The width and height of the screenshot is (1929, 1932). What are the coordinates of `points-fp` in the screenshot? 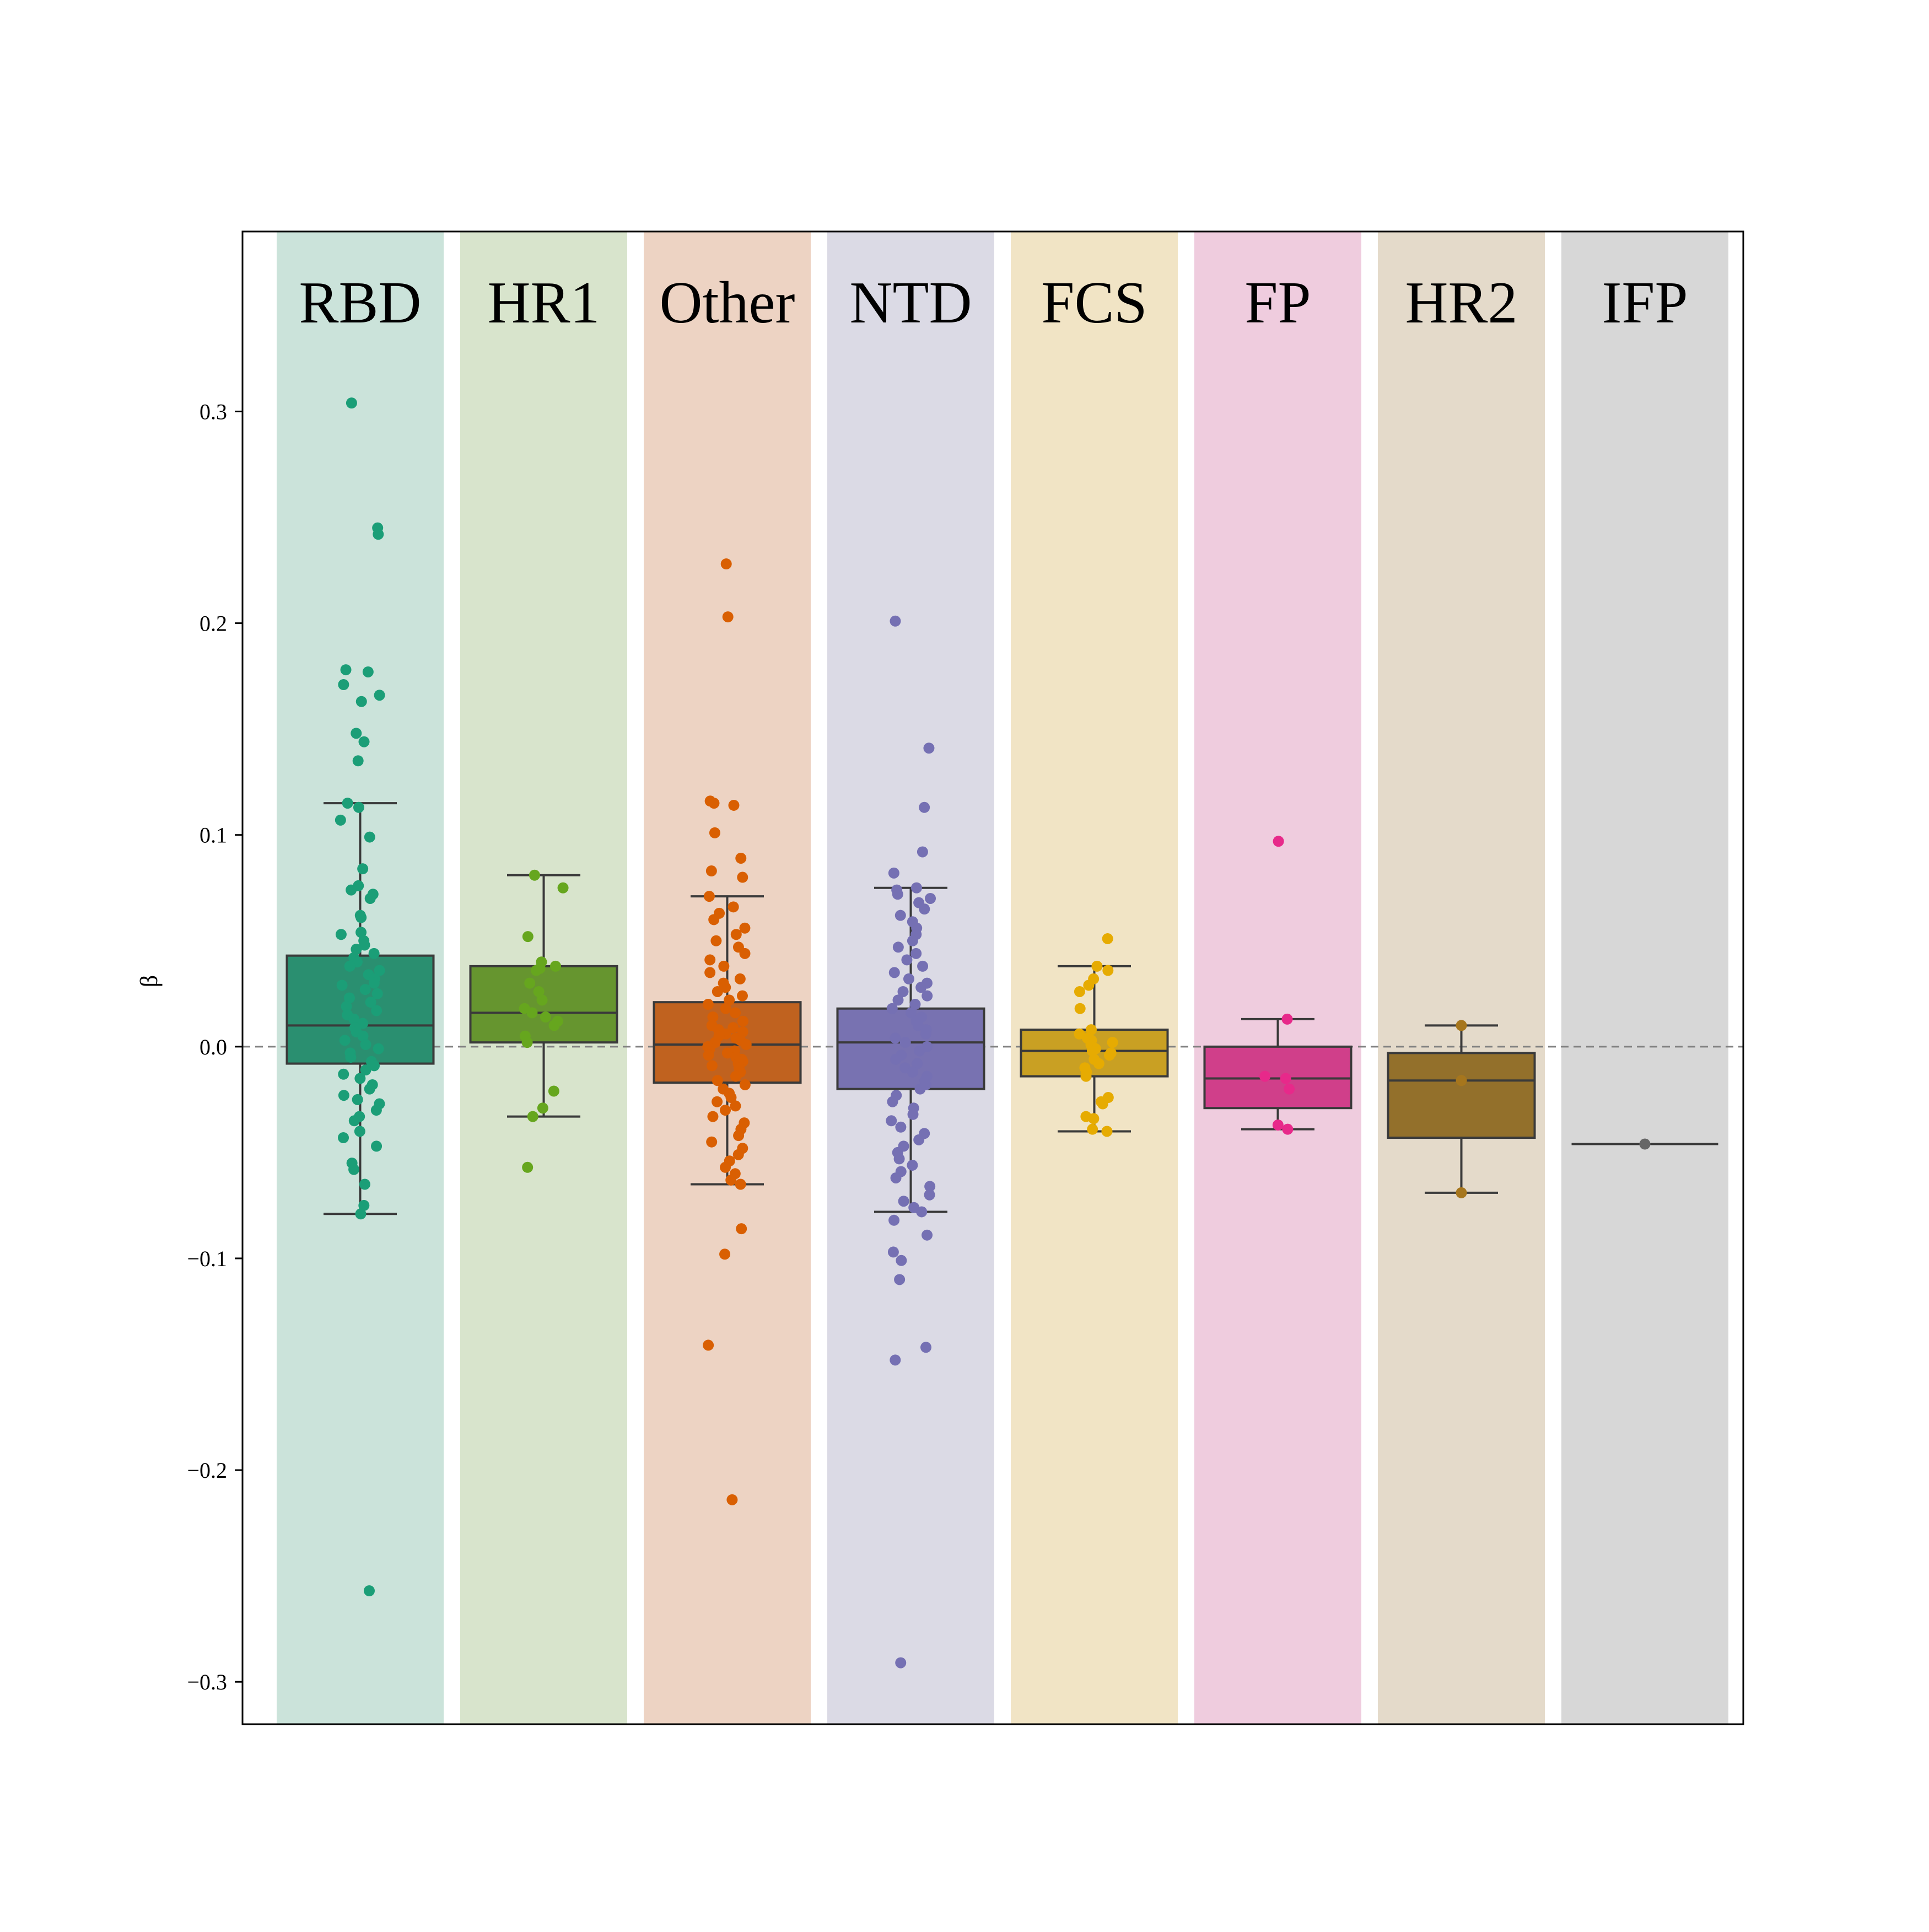 It's located at (1277, 985).